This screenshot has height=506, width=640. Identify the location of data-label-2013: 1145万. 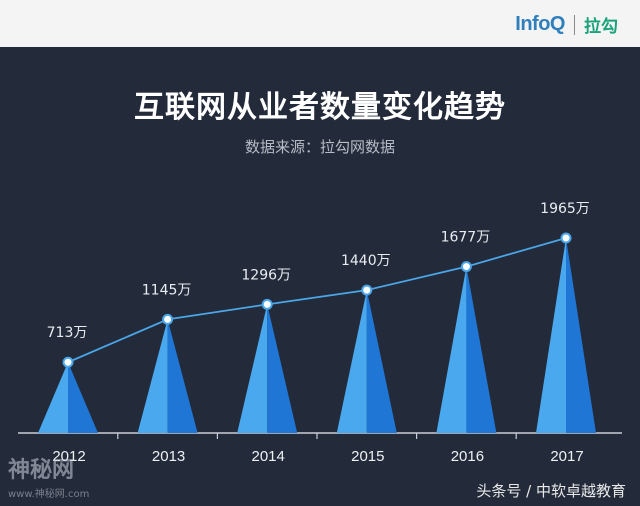
(167, 290).